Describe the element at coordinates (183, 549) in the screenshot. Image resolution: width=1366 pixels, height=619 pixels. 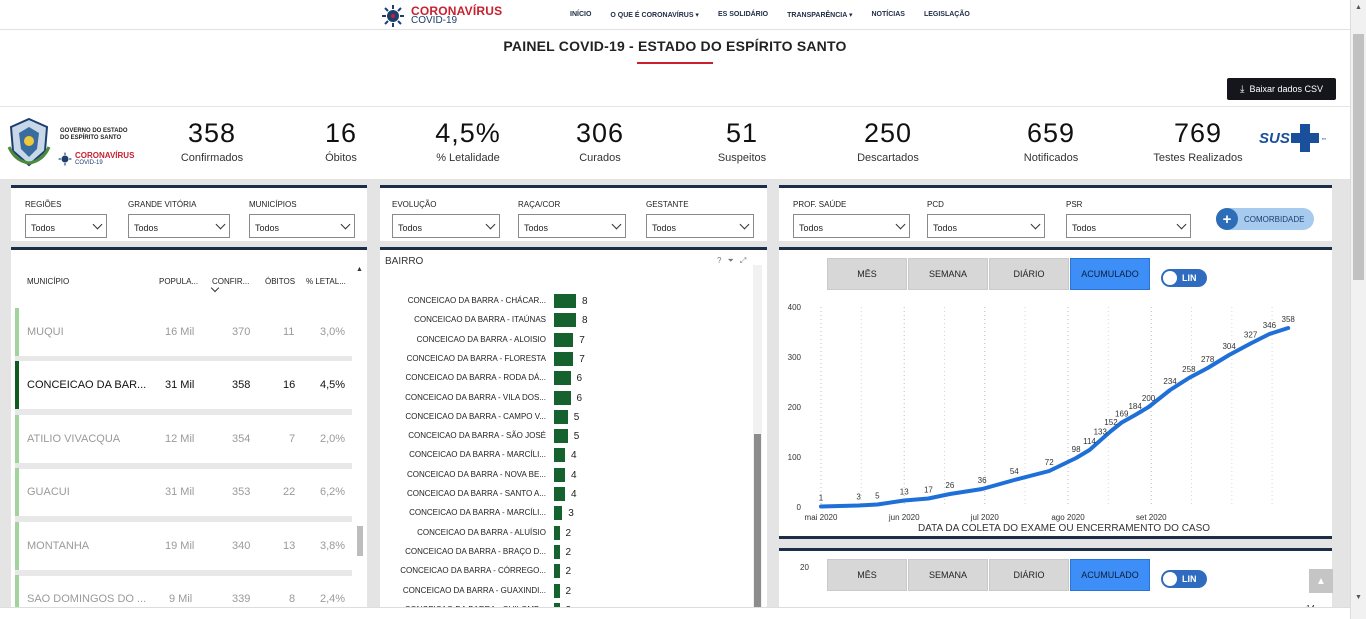
I see `table-row: MONTANHA 19 Mil 340 13 3,8%` at that location.